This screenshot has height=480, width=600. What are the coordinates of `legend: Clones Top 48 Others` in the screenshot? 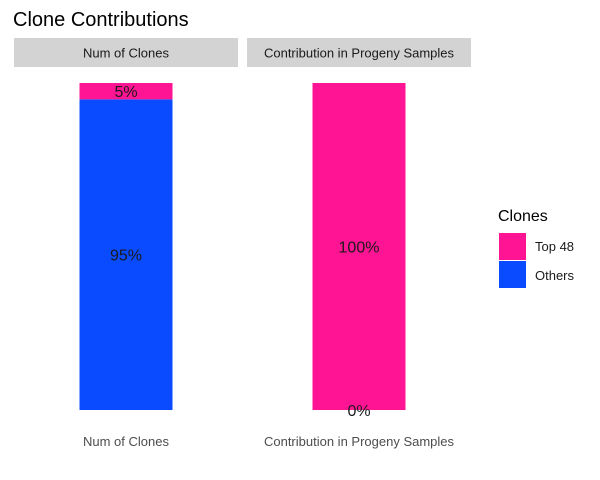 It's located at (536, 248).